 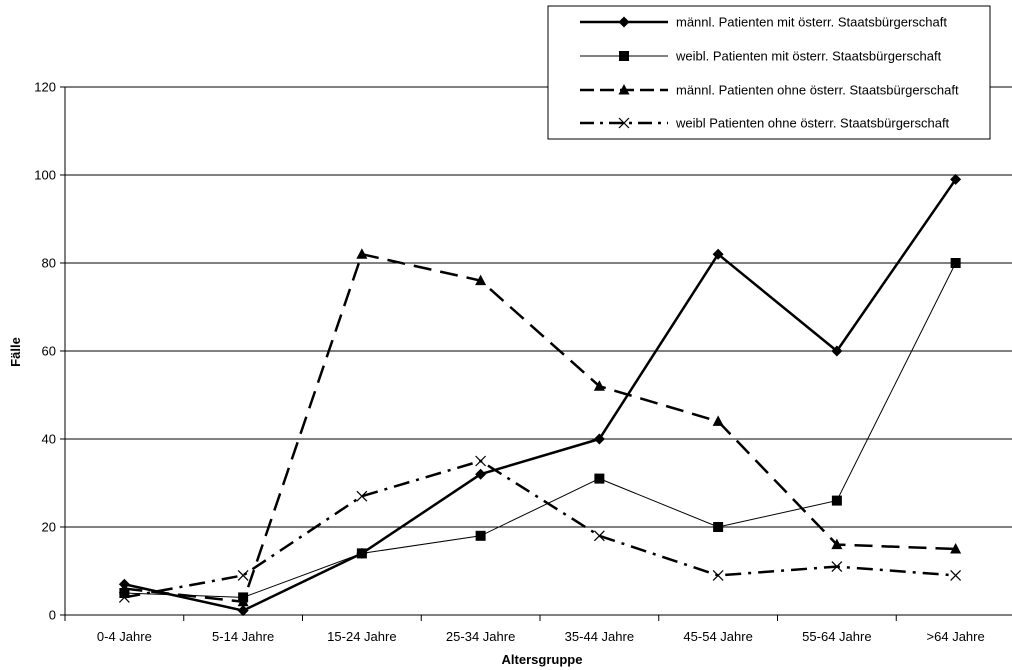 I want to click on x-tick-label: 5-14 Jahre, so click(x=243, y=636).